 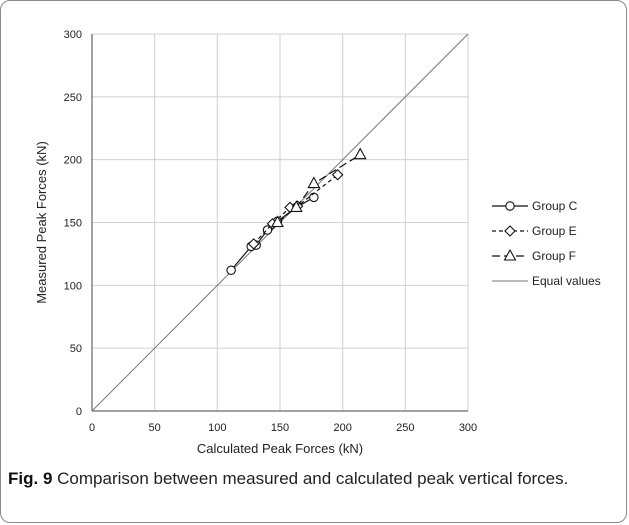 What do you see at coordinates (73, 161) in the screenshot?
I see `y-tick-label: 200` at bounding box center [73, 161].